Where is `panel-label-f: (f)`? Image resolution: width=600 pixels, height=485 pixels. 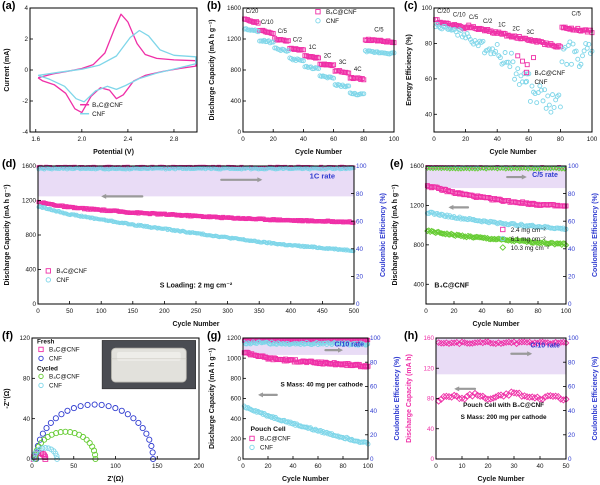 panel-label-f: (f) is located at coordinates (7, 336).